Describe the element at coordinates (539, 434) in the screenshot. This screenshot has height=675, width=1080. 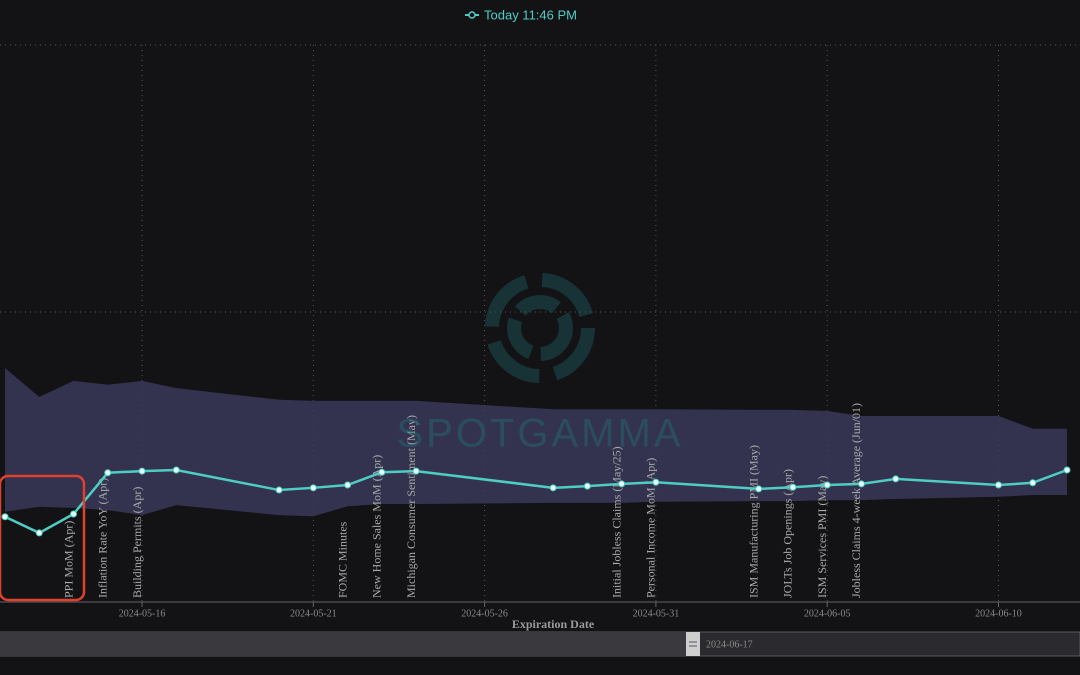
I see `watermark-text: SPOTGAMMA` at that location.